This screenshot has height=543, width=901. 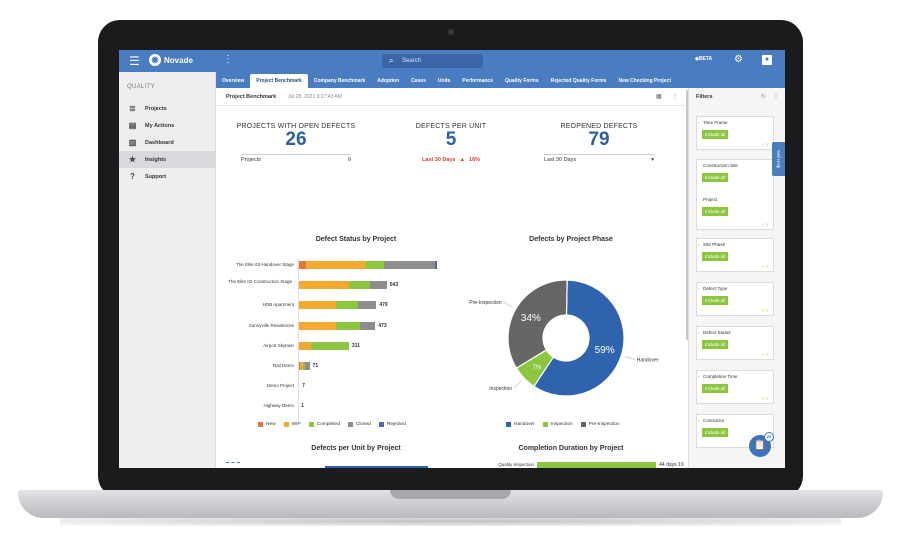 I want to click on legend-item: New, so click(x=267, y=424).